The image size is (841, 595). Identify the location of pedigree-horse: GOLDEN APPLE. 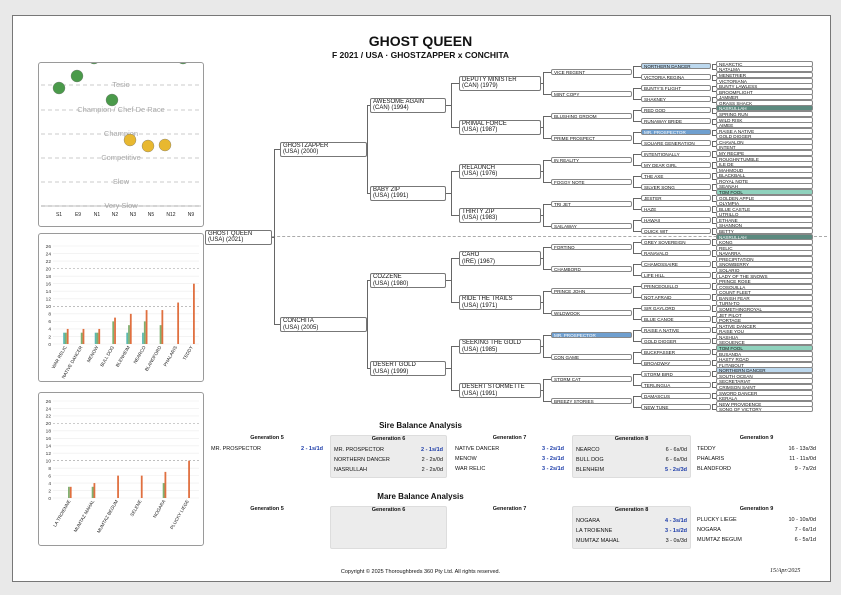
(764, 197).